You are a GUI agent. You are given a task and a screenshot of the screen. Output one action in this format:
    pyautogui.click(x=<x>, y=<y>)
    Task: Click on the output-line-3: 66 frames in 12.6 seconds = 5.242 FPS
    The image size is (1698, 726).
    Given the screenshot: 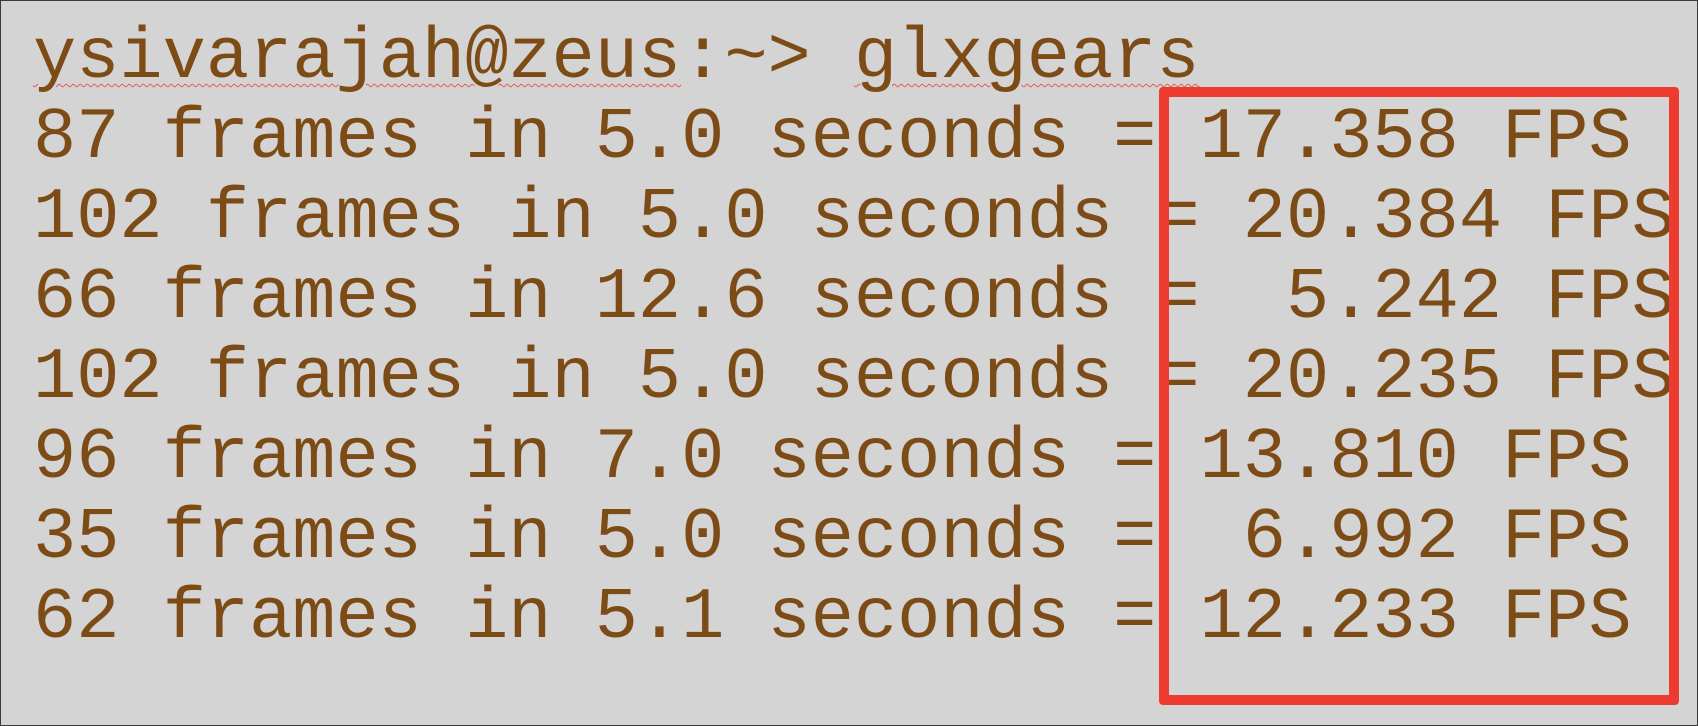 What is the action you would take?
    pyautogui.click(x=854, y=298)
    